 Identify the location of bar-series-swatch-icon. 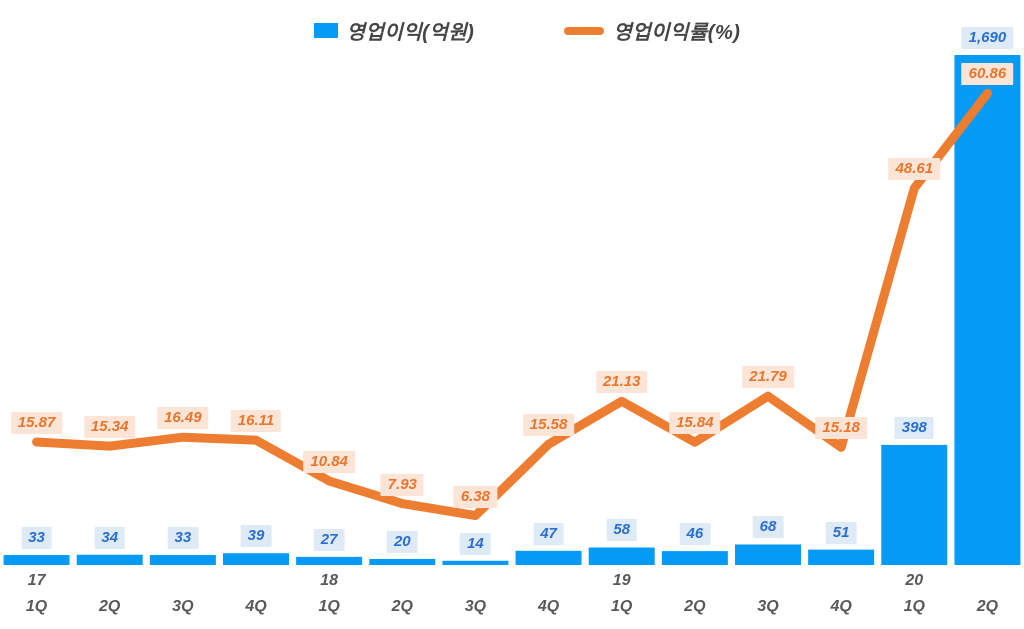
(325, 30).